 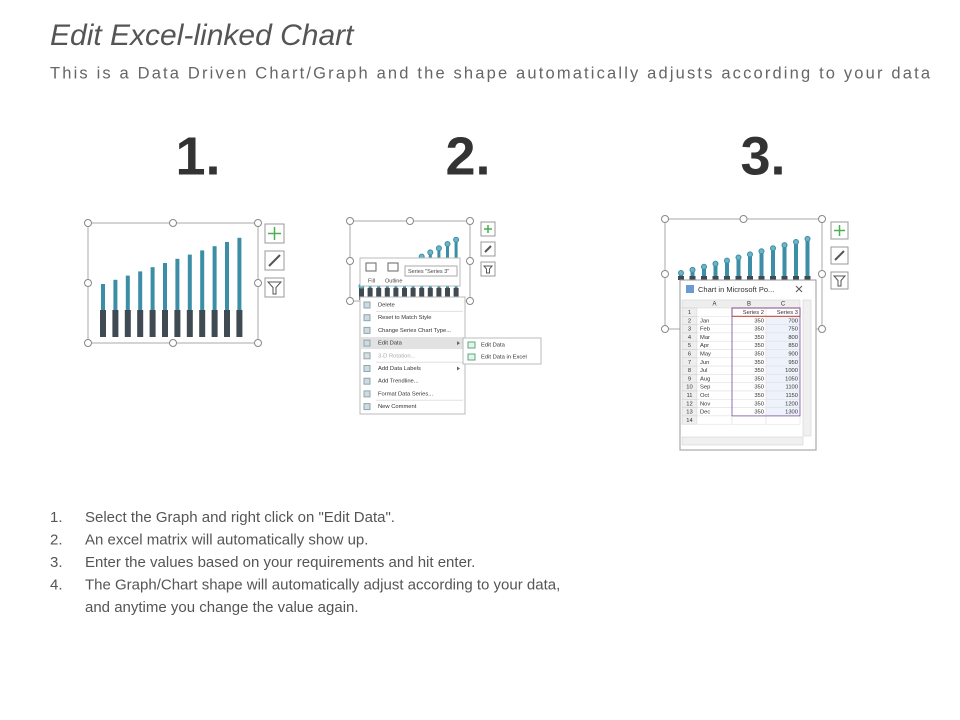 I want to click on series-label: Series "Series 3", so click(x=428, y=272).